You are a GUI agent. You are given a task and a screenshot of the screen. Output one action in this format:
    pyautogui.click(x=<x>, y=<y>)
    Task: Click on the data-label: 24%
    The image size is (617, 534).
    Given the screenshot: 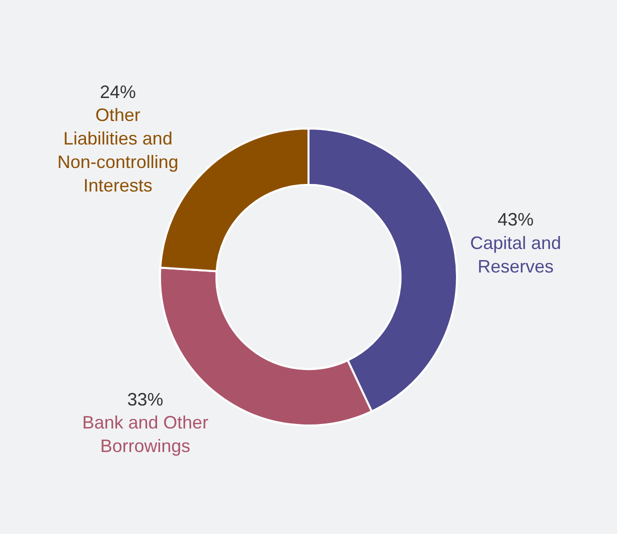 What is the action you would take?
    pyautogui.click(x=118, y=92)
    